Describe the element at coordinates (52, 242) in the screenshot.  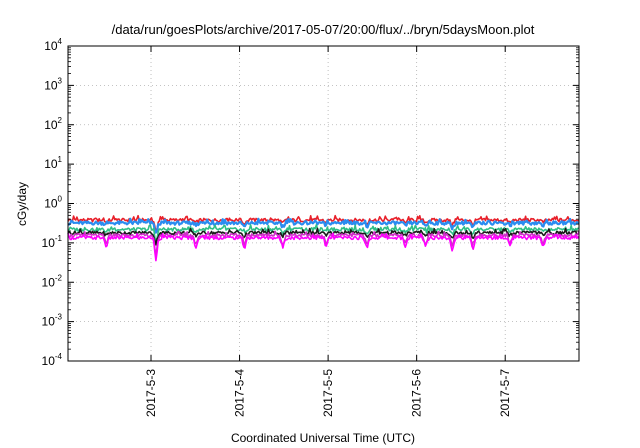
I see `y-tick-label: 10⁻¹` at that location.